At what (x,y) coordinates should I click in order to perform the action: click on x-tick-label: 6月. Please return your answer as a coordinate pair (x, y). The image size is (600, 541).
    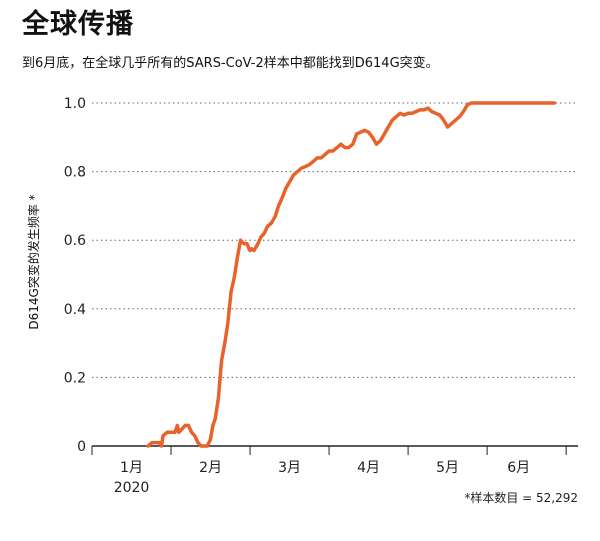
    Looking at the image, I should click on (518, 468).